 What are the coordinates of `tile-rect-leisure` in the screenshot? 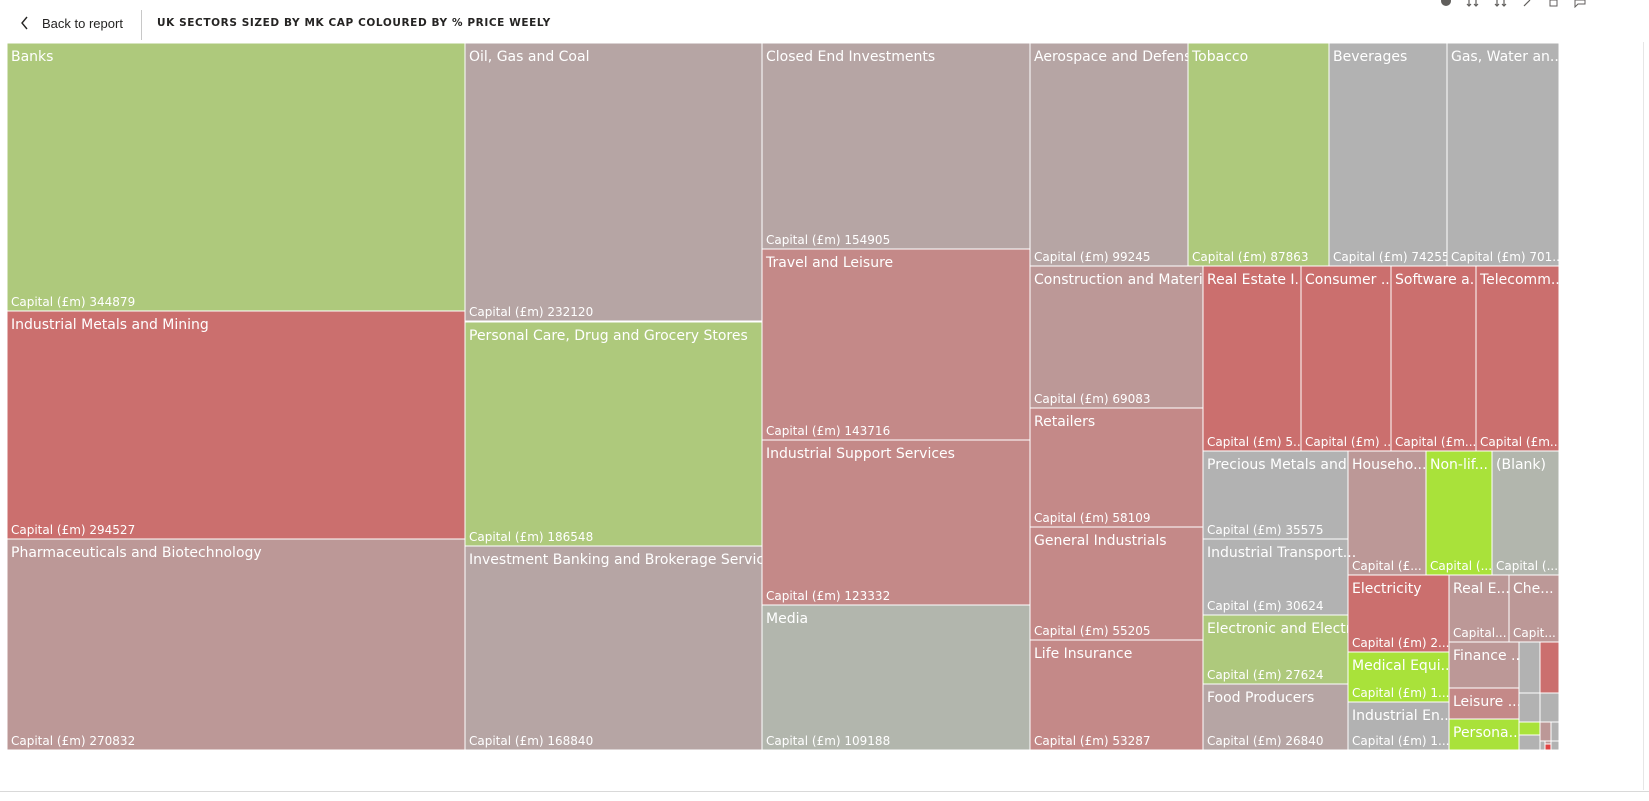 It's located at (1484, 703).